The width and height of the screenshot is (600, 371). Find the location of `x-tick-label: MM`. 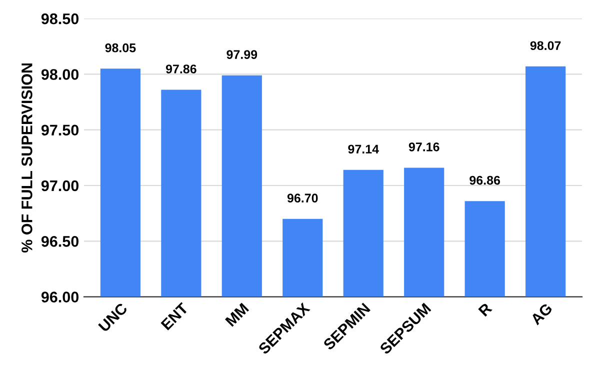

x-tick-label: MM is located at coordinates (237, 314).